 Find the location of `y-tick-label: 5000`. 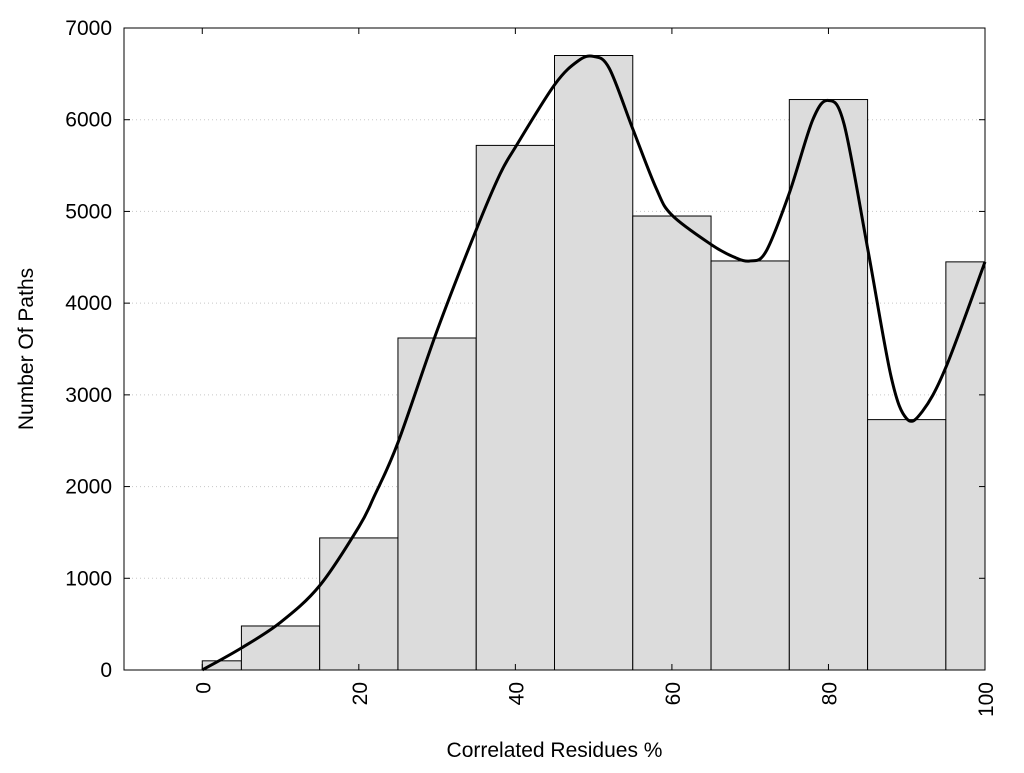

y-tick-label: 5000 is located at coordinates (88, 211).